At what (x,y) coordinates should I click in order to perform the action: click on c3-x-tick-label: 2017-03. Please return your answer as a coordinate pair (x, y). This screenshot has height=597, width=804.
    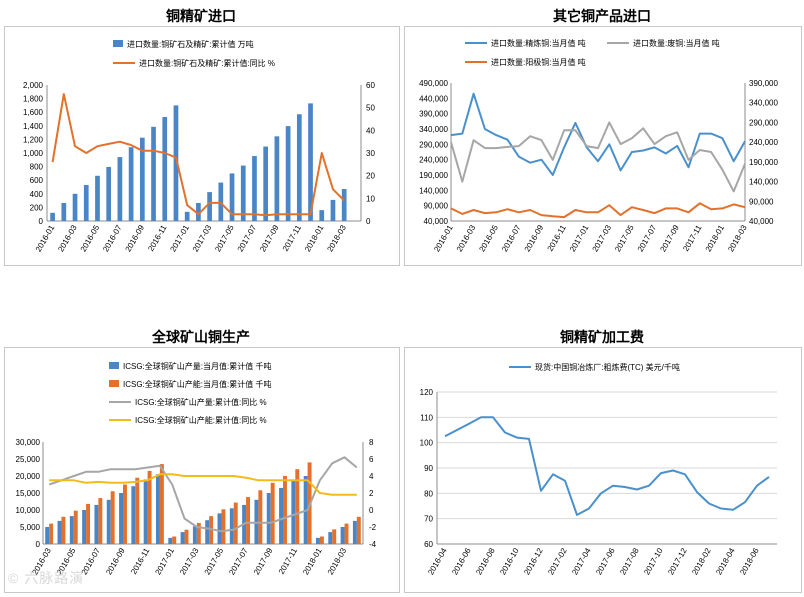
    Looking at the image, I should click on (189, 561).